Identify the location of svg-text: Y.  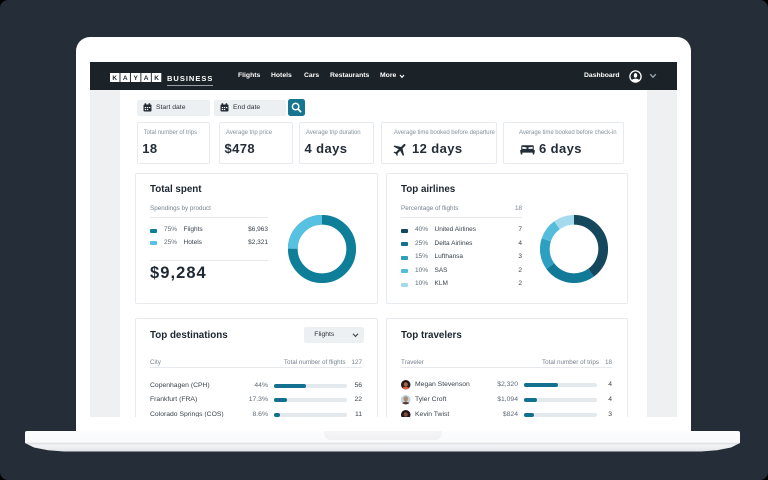
(135, 78).